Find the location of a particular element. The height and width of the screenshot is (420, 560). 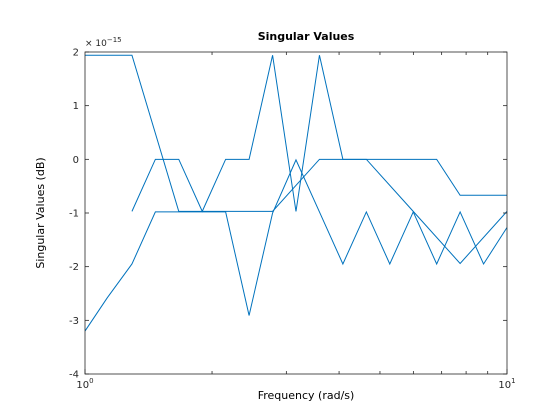

y-exponent-power: −15 is located at coordinates (114, 40).